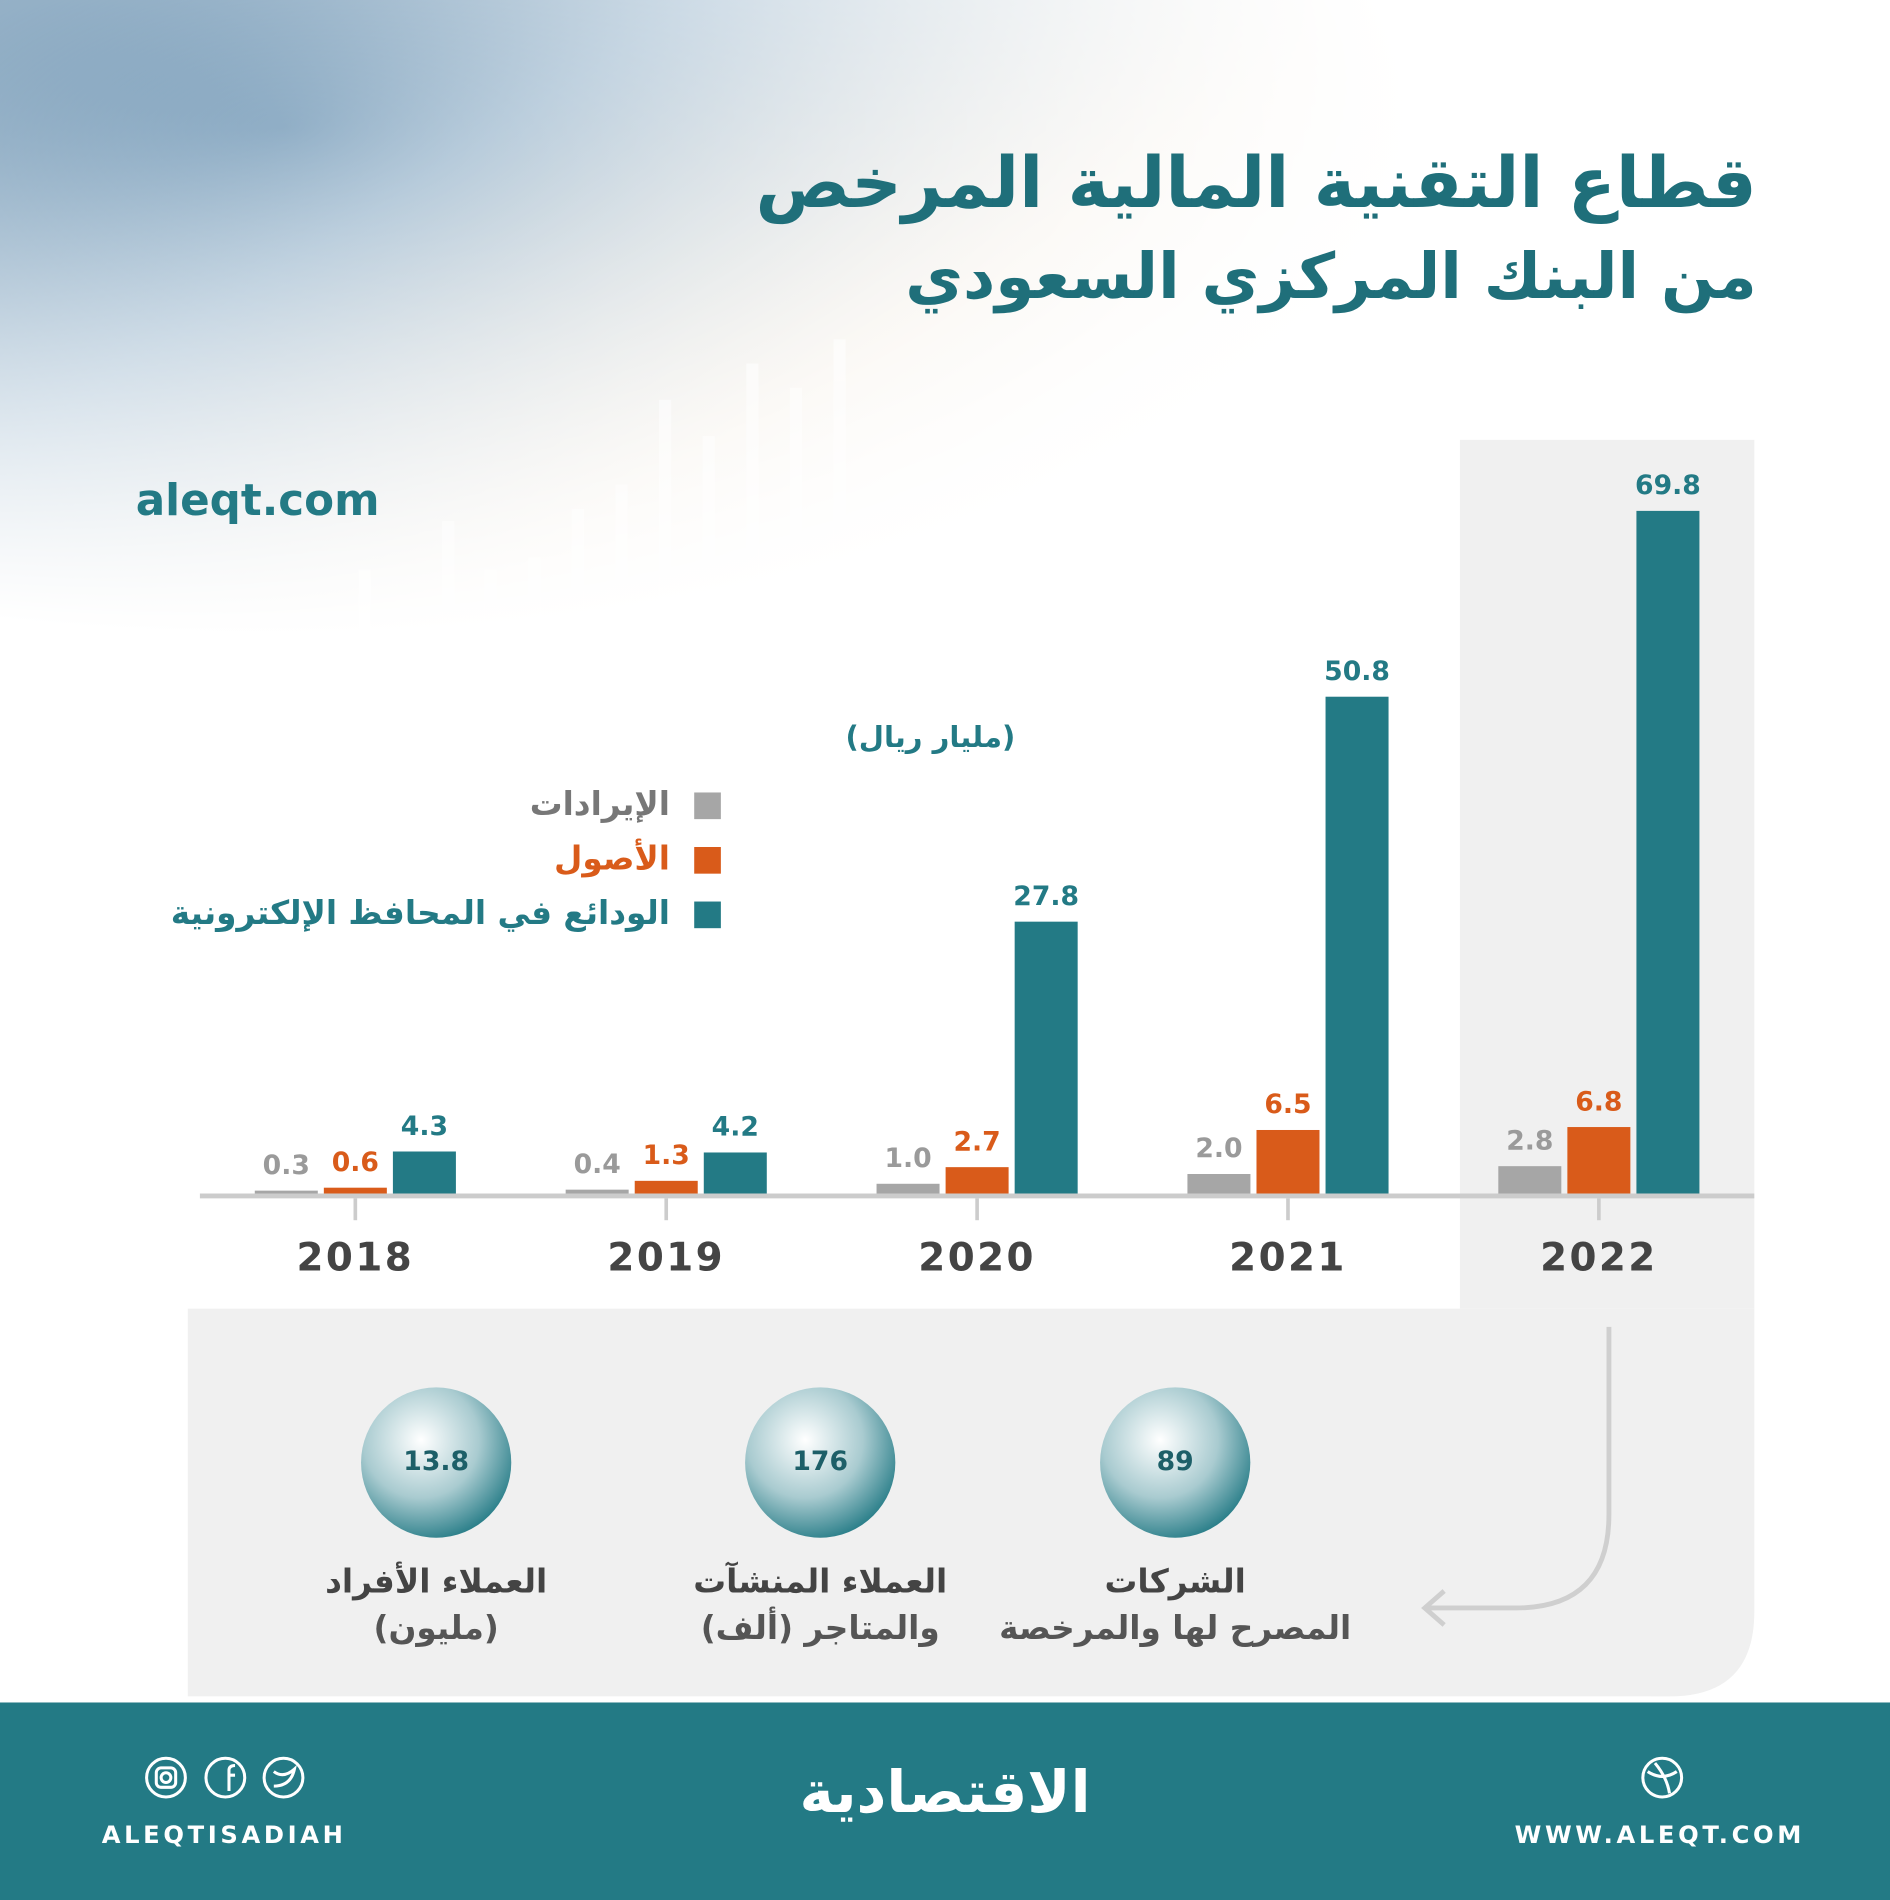 This screenshot has width=1890, height=1900. I want to click on value-label: 0.4, so click(597, 1164).